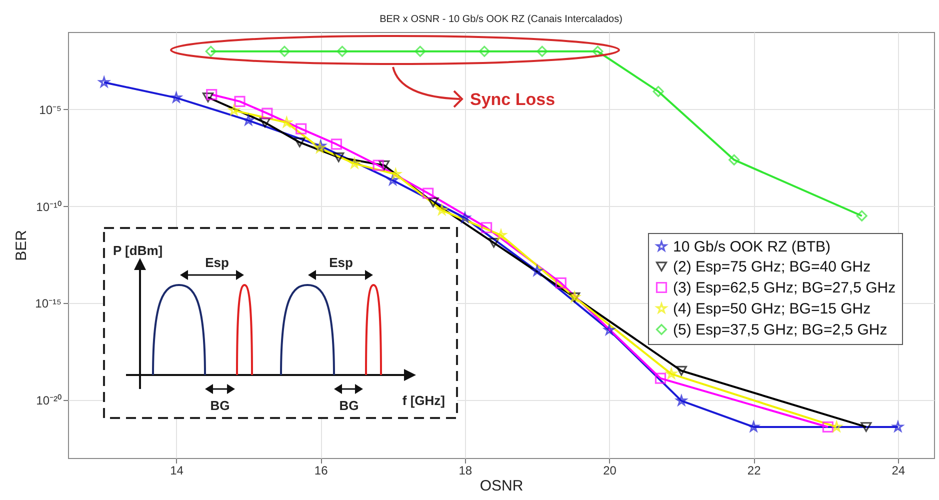 The height and width of the screenshot is (500, 939). What do you see at coordinates (899, 471) in the screenshot?
I see `x-tick-label: 24` at bounding box center [899, 471].